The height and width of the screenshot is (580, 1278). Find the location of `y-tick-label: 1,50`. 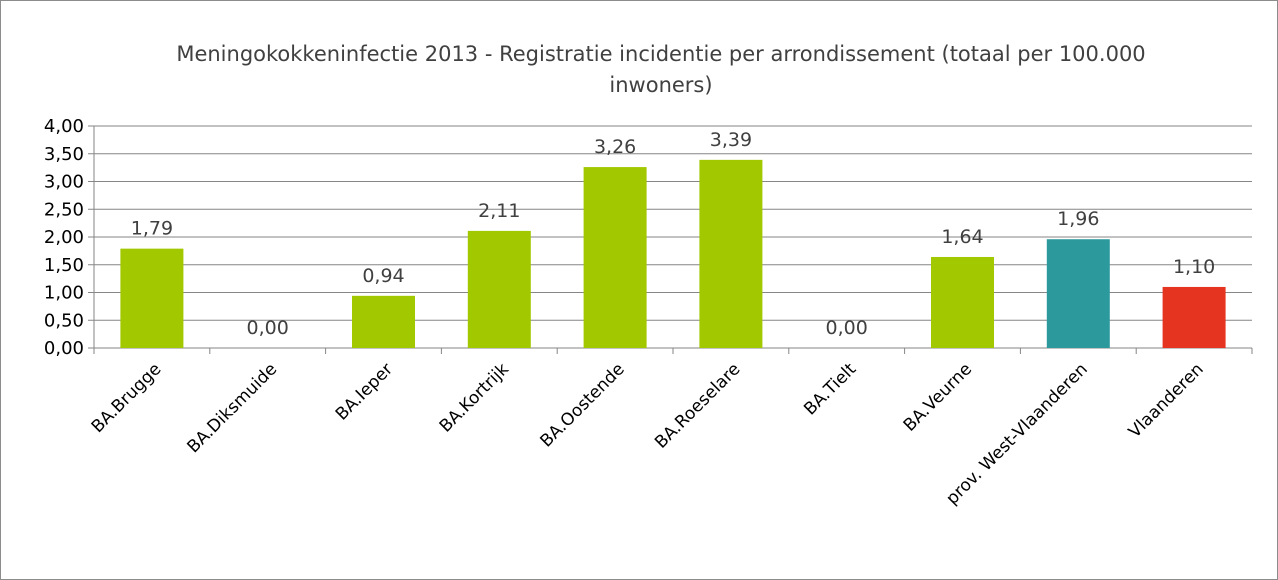

y-tick-label: 1,50 is located at coordinates (64, 265).